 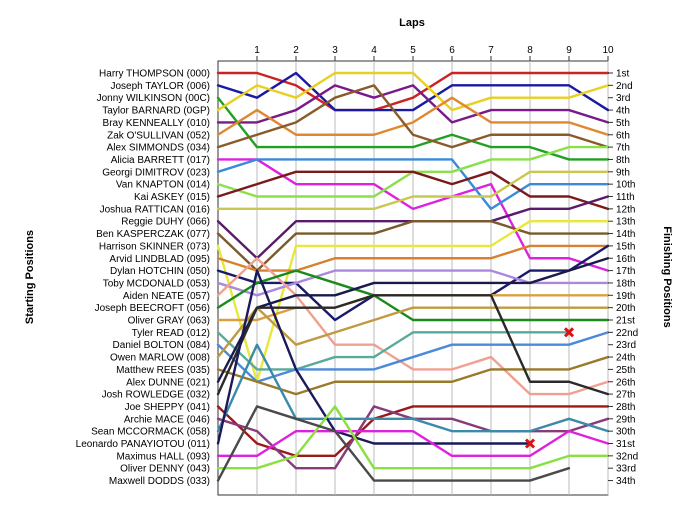 I want to click on x-tick-label: 10, so click(x=608, y=50).